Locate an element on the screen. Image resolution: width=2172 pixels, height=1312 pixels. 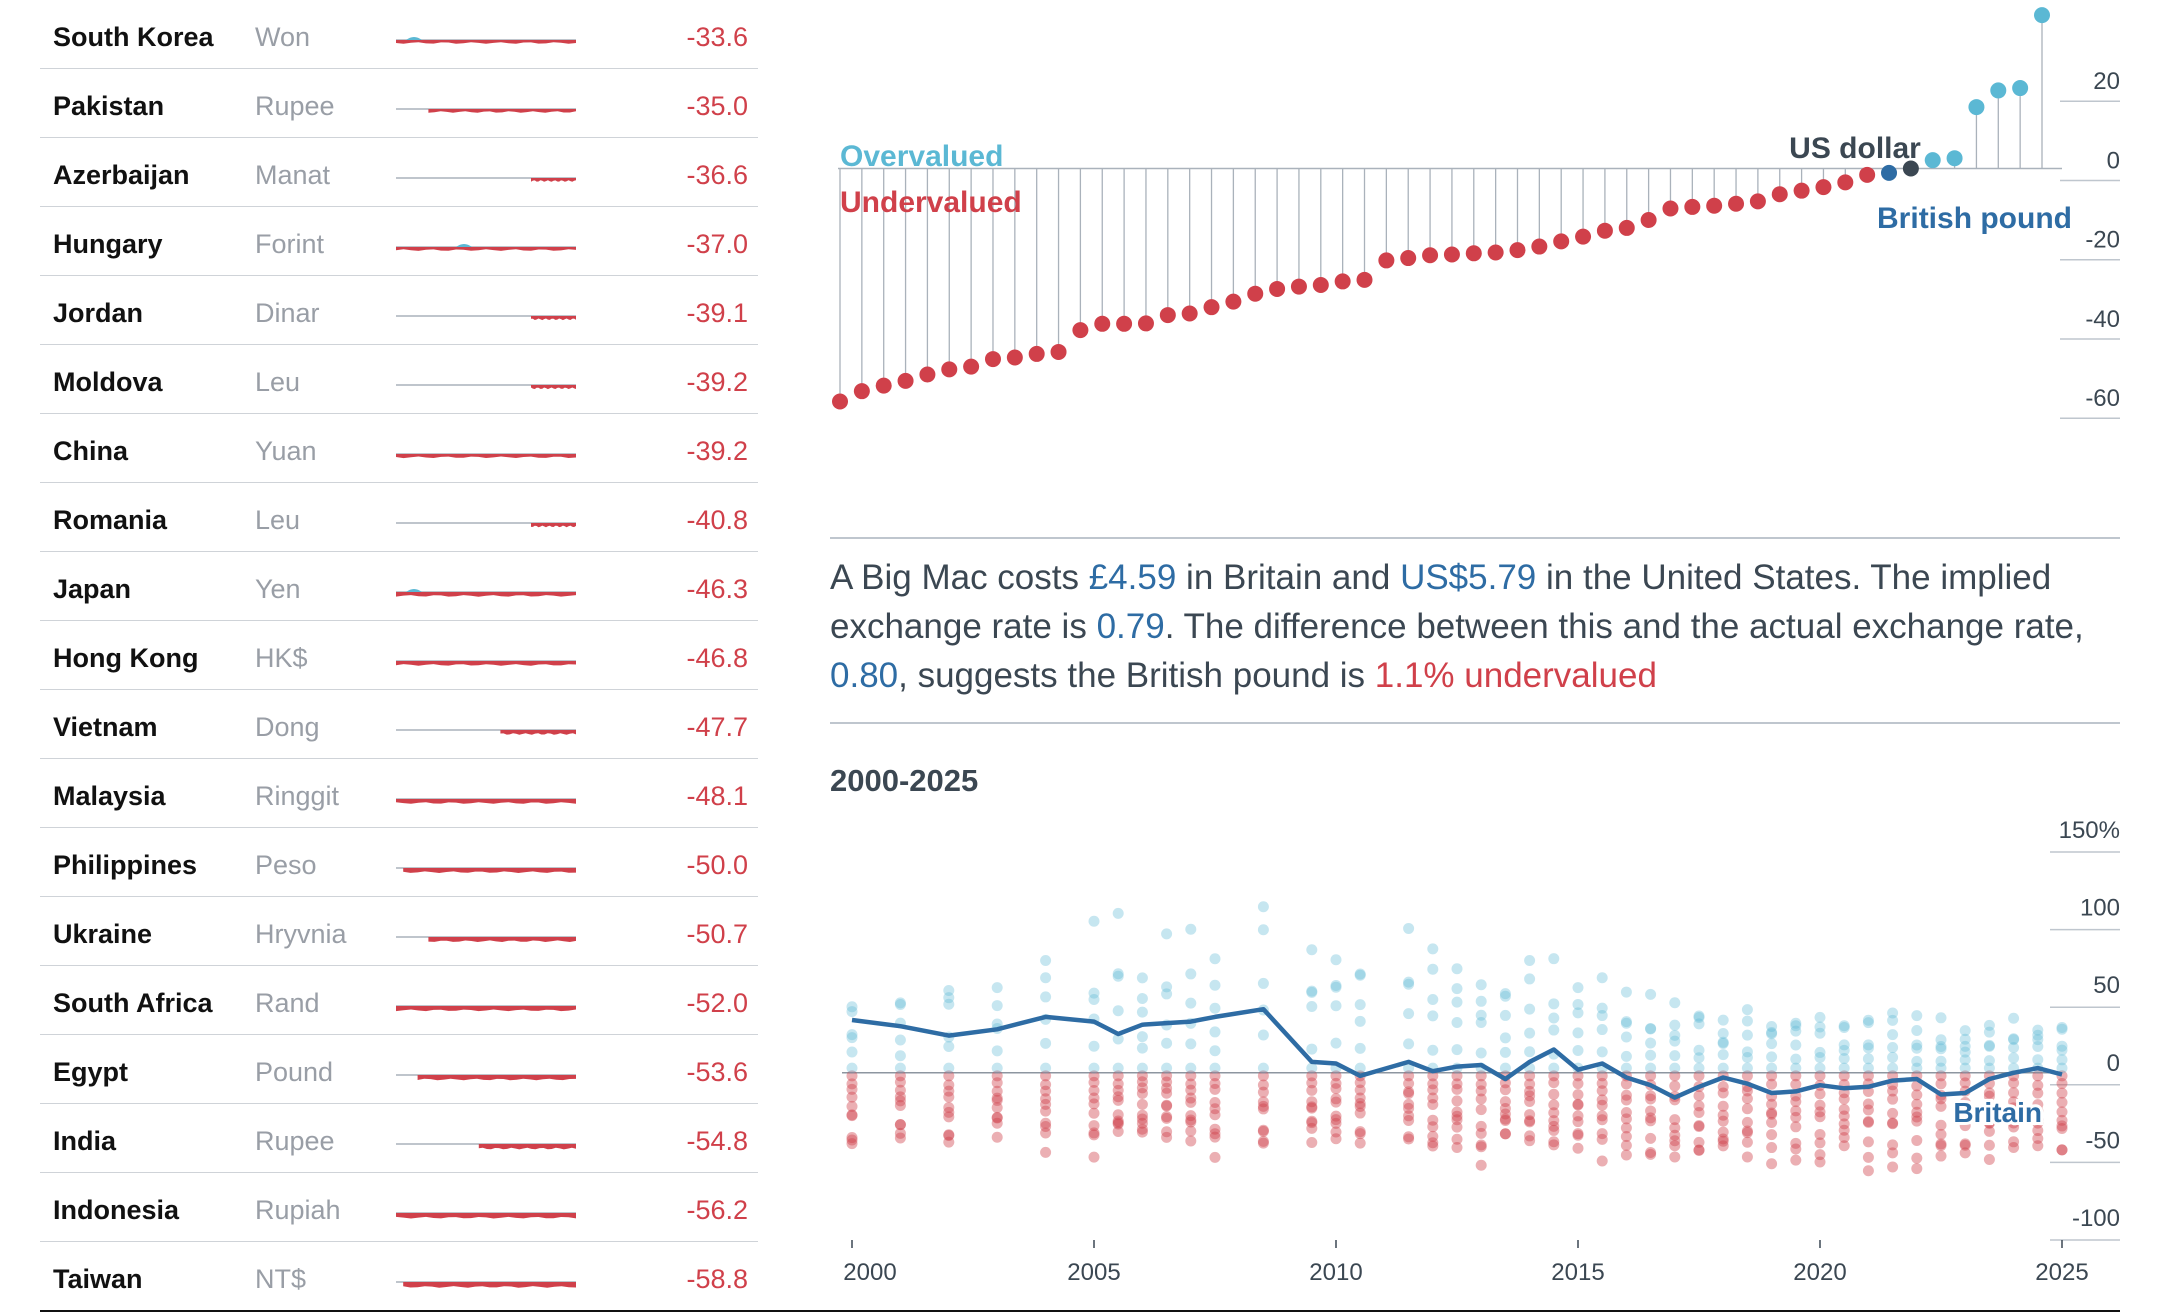
desc-text: , suggests the British pound is is located at coordinates (1136, 675).